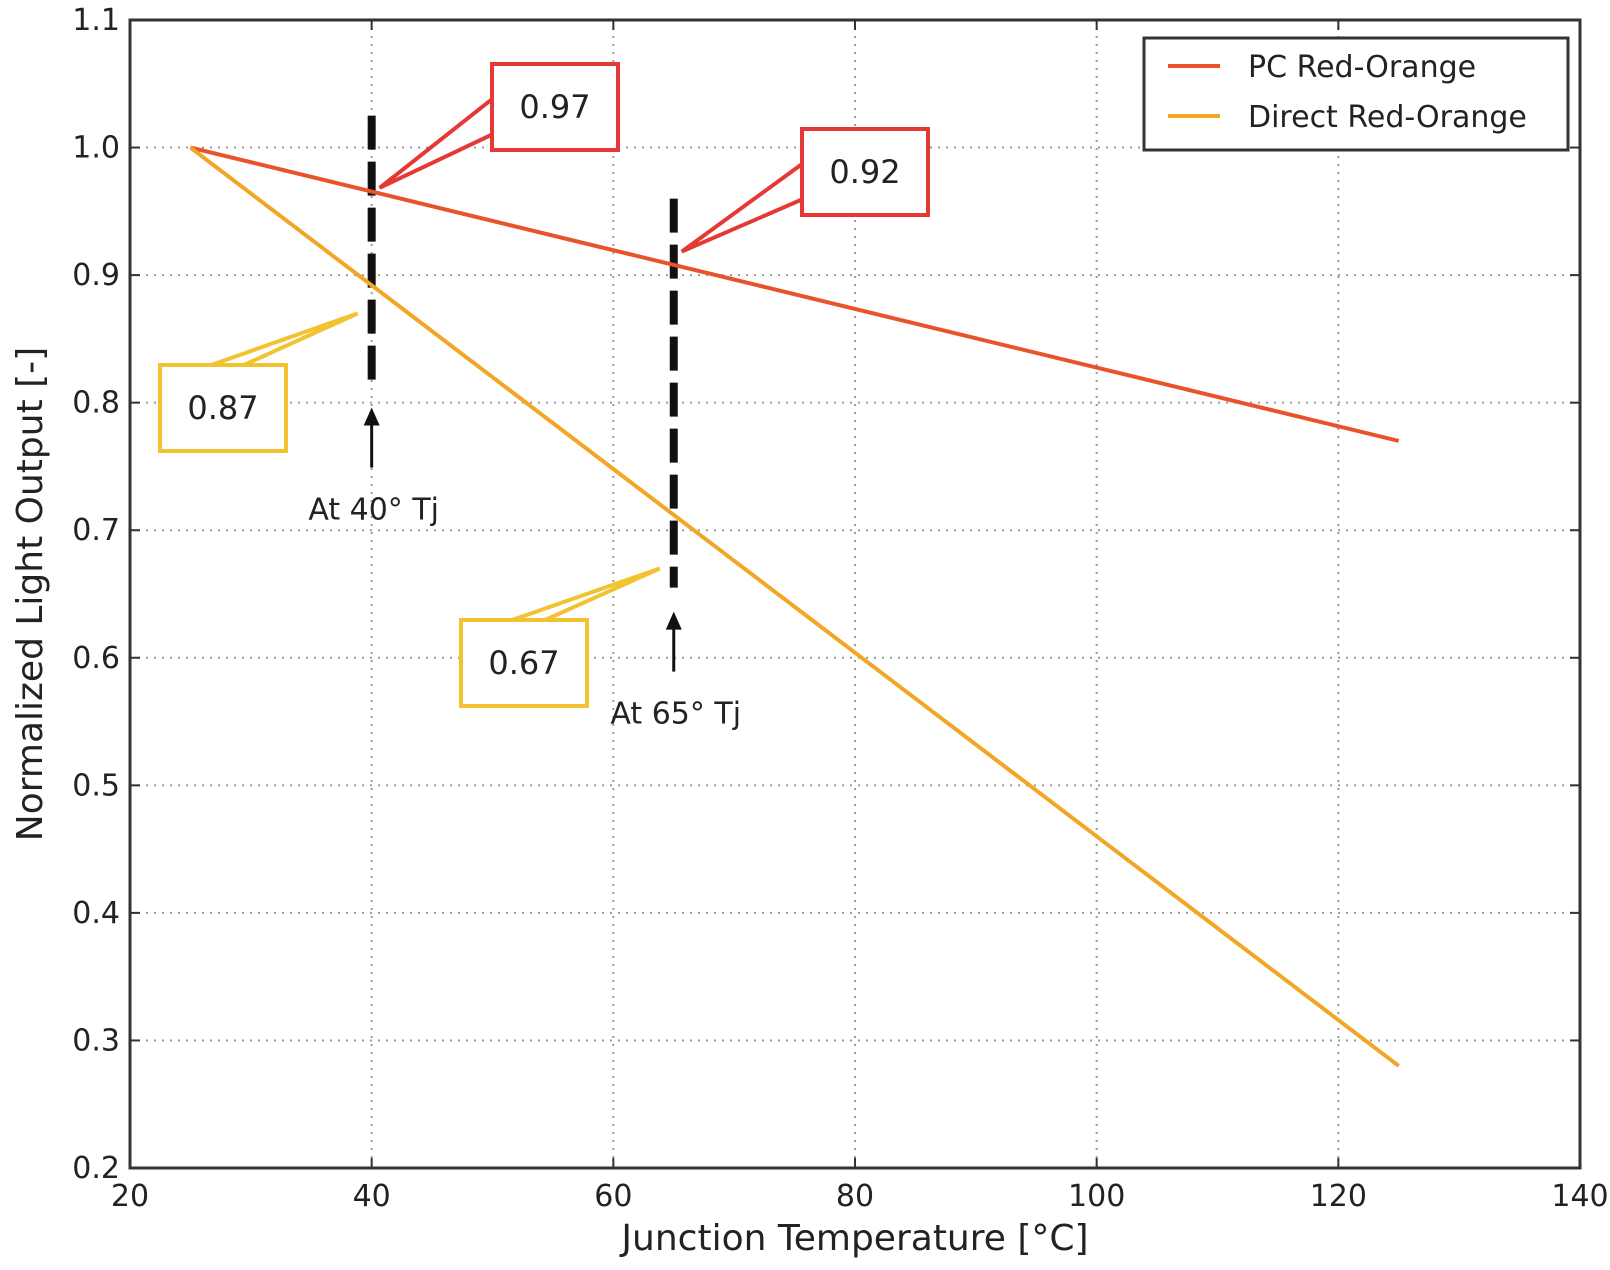  Describe the element at coordinates (1096, 1196) in the screenshot. I see `x-tick-label: 100` at that location.